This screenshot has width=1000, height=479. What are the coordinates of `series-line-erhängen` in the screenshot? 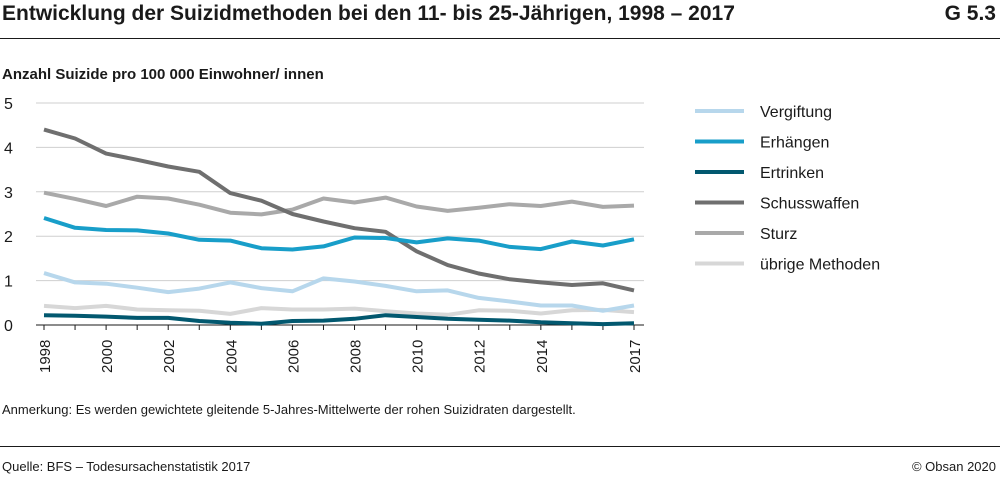 It's located at (339, 234).